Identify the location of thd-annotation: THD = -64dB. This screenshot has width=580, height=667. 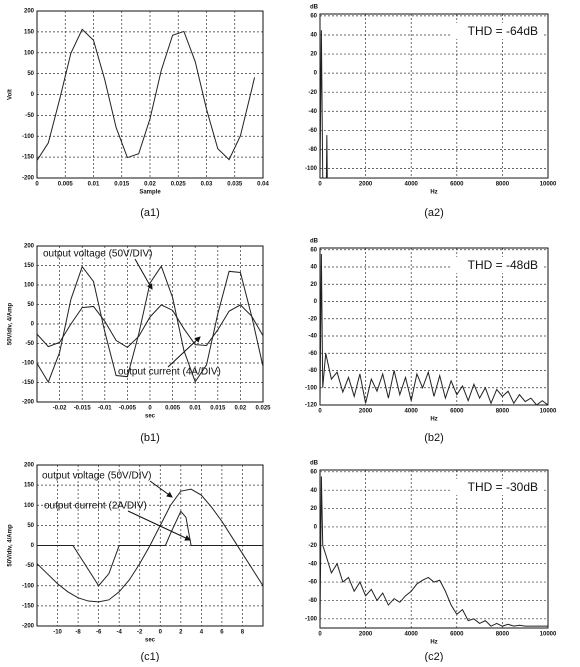
(503, 31).